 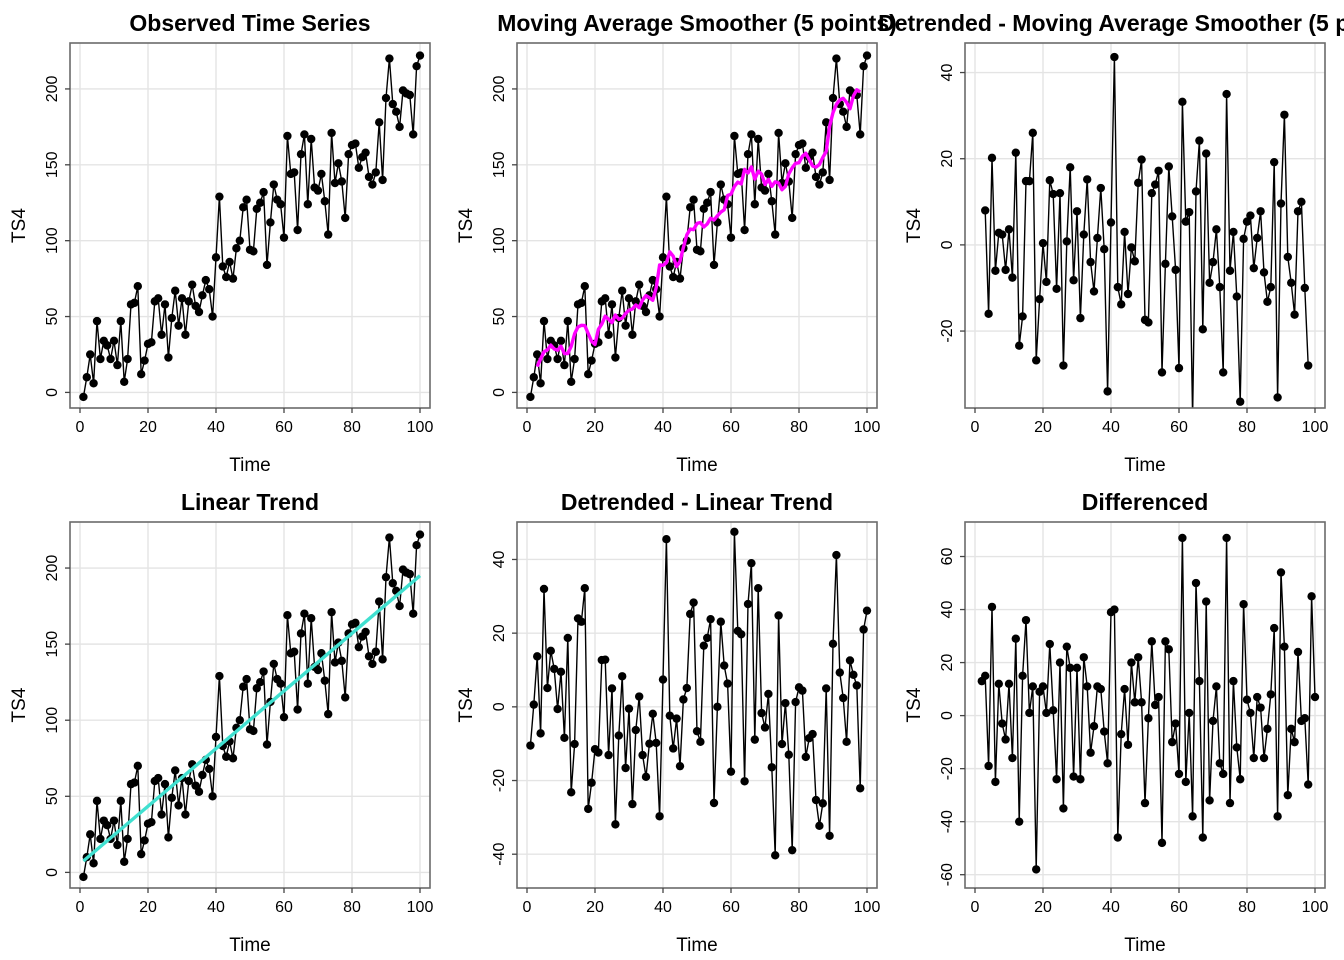 I want to click on y-tick-label: 50, so click(x=499, y=317).